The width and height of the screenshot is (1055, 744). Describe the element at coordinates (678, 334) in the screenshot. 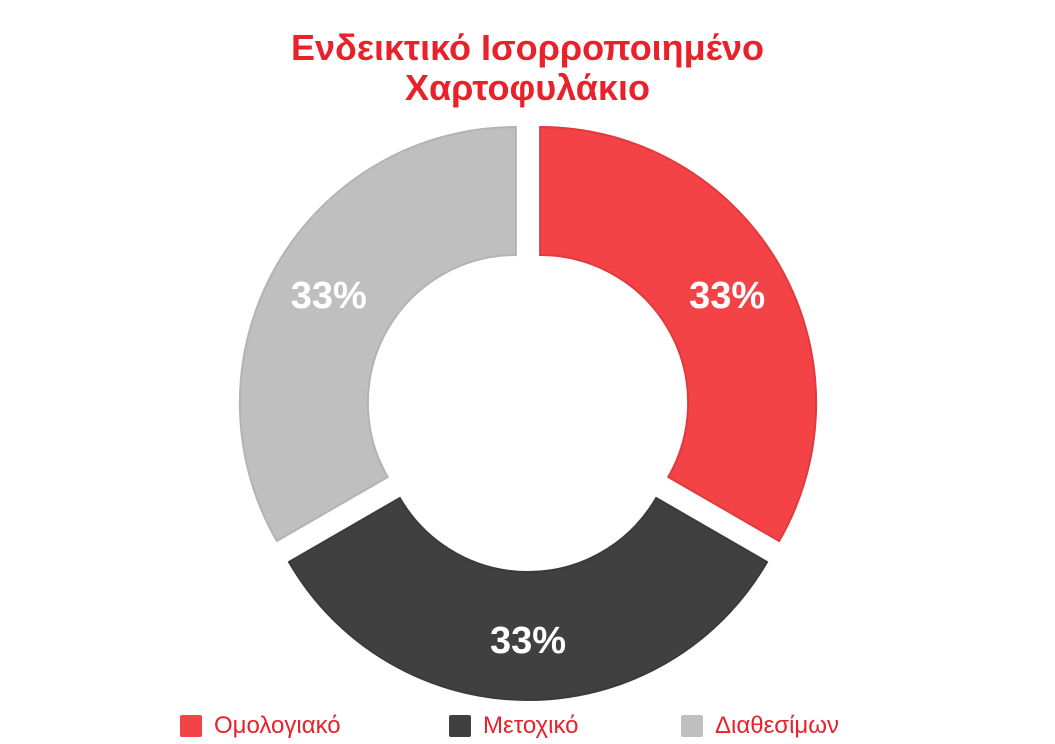

I see `donut-slice-omologiako` at that location.